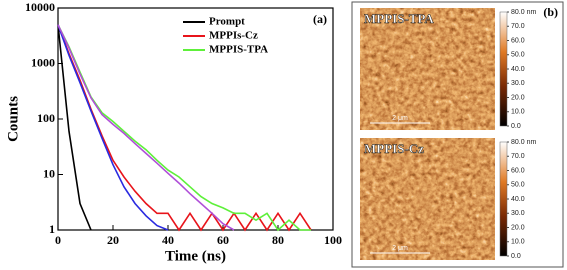 The image size is (567, 270). Describe the element at coordinates (74, 127) in the screenshot. I see `series-line` at that location.